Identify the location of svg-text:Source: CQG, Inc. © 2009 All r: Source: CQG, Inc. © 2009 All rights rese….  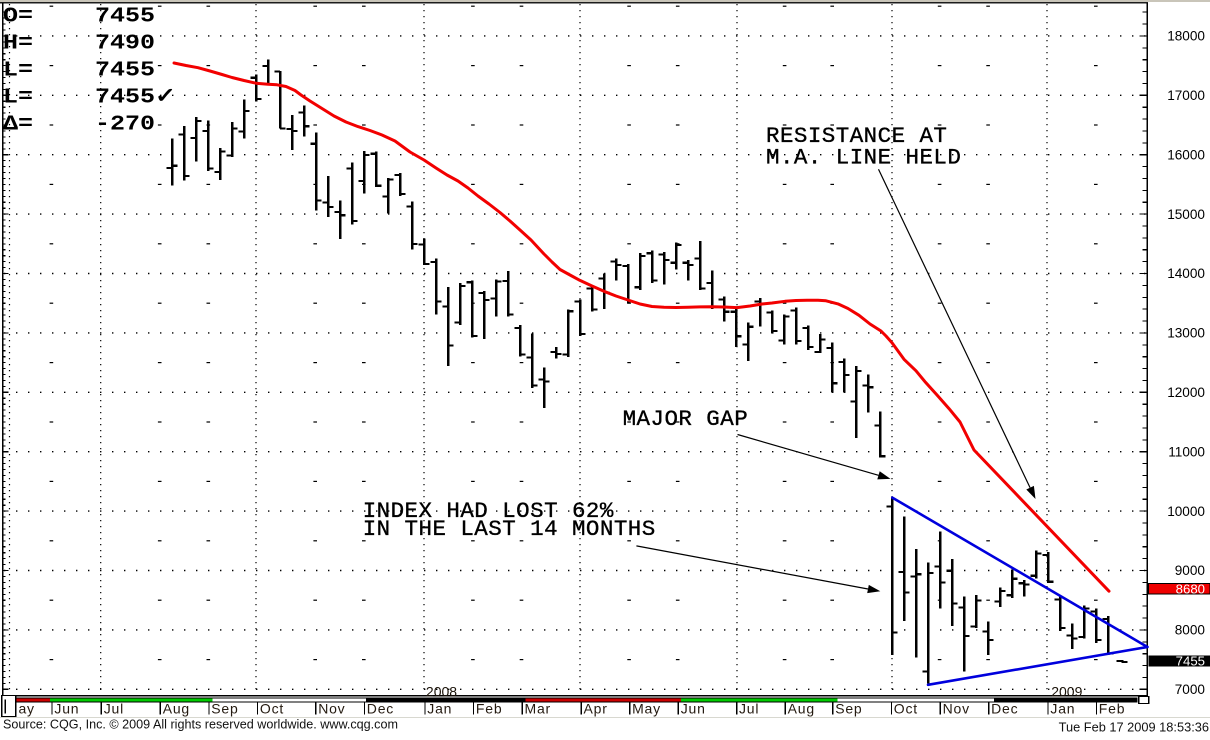
(200, 725).